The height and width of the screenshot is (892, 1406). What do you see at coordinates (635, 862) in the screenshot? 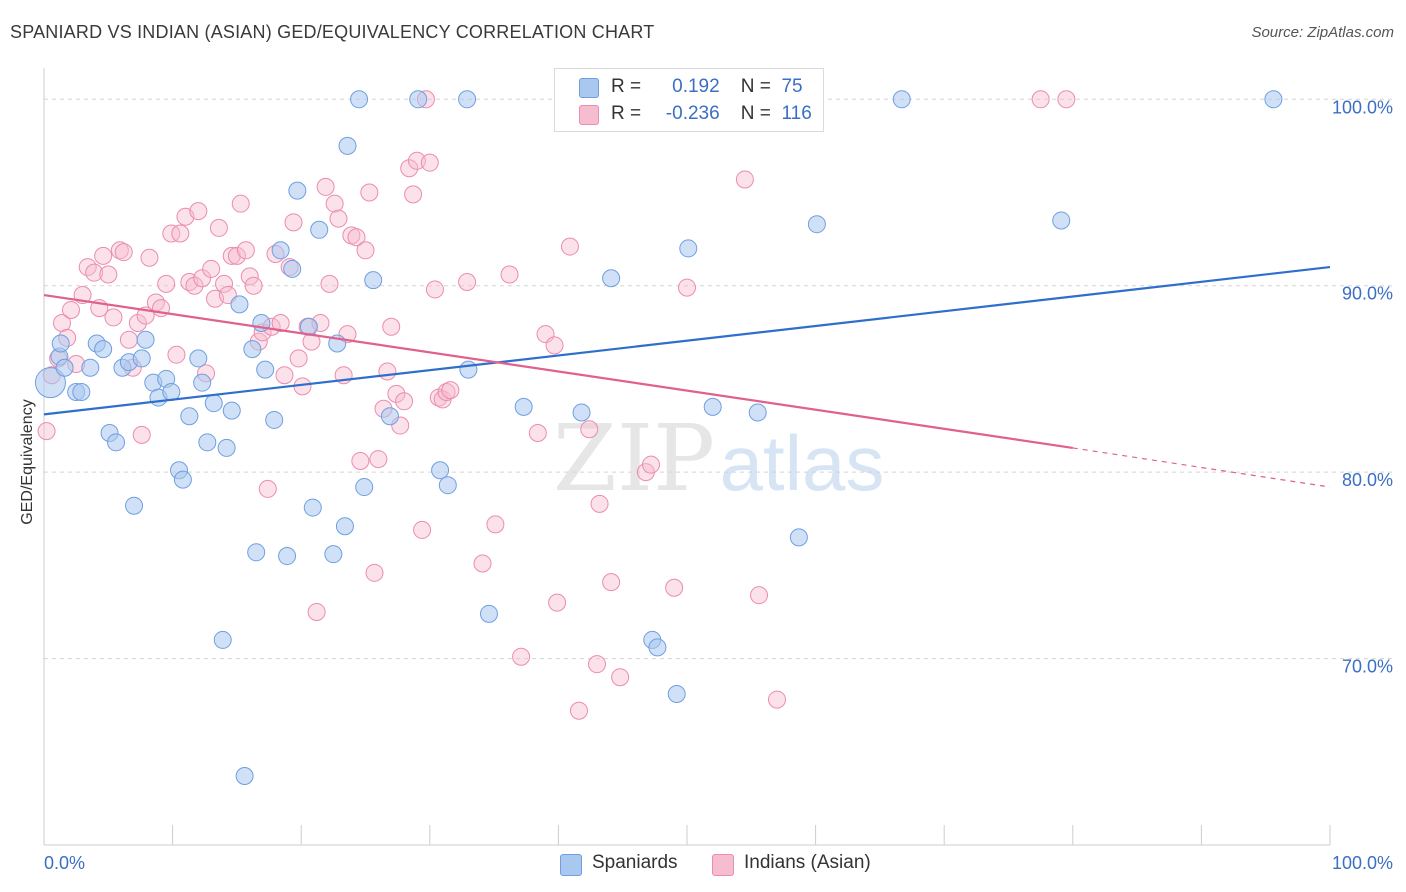
I see `bottom-legend-label-spaniards: Spaniards` at bounding box center [635, 862].